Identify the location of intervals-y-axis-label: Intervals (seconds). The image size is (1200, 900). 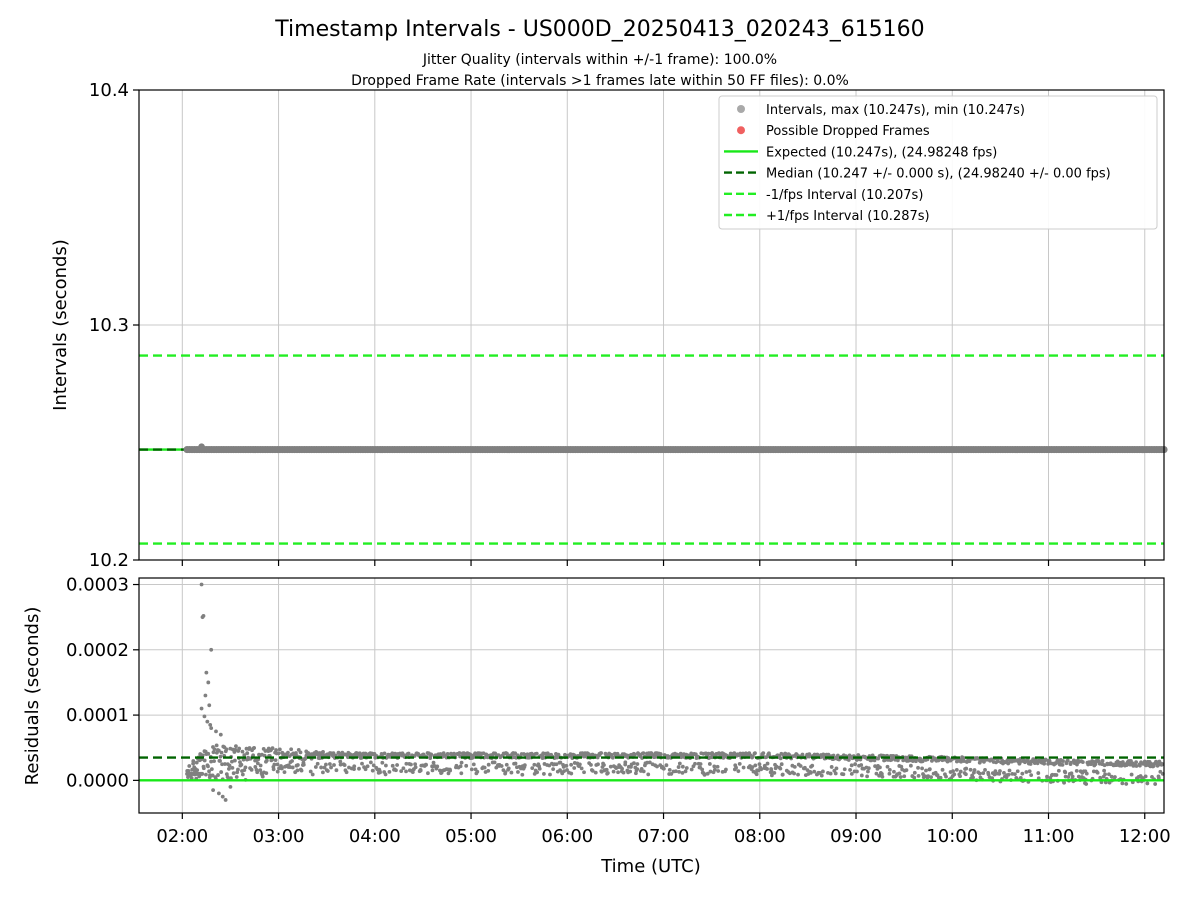
(60, 325).